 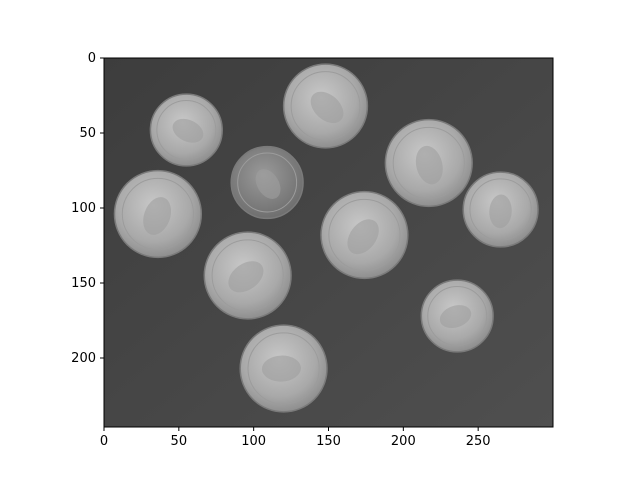 I want to click on y-axis-ticks: 0 50 100 150 200, so click(x=87, y=208).